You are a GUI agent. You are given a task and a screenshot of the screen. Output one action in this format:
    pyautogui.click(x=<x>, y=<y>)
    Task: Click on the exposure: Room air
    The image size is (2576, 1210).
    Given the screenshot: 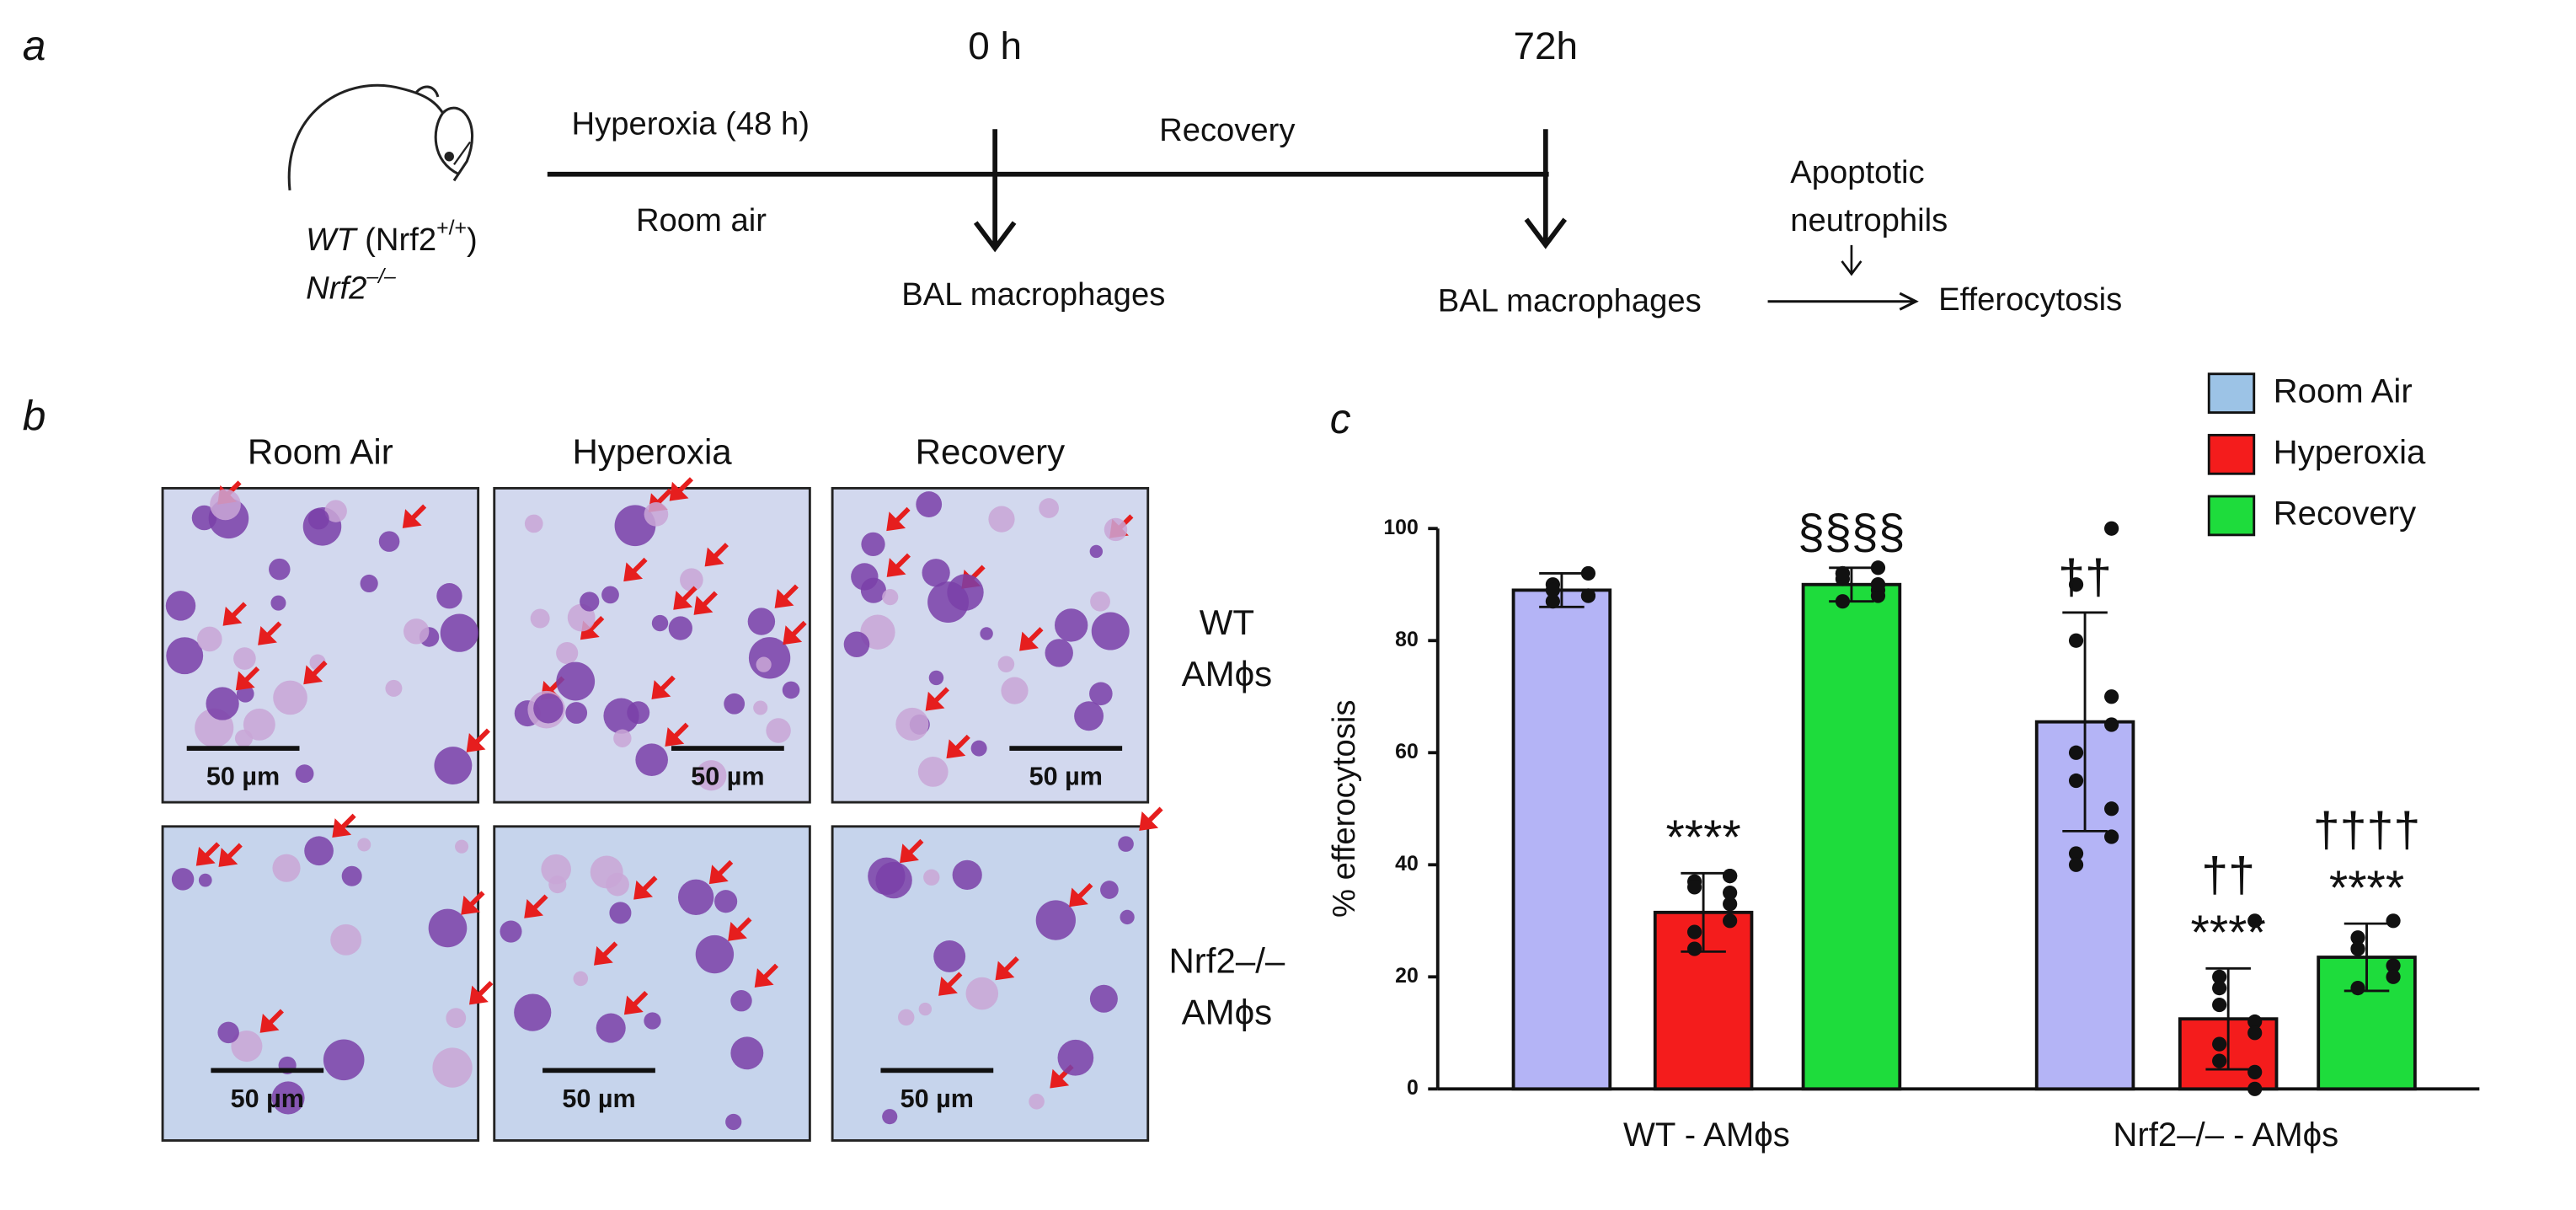 What is the action you would take?
    pyautogui.click(x=701, y=220)
    